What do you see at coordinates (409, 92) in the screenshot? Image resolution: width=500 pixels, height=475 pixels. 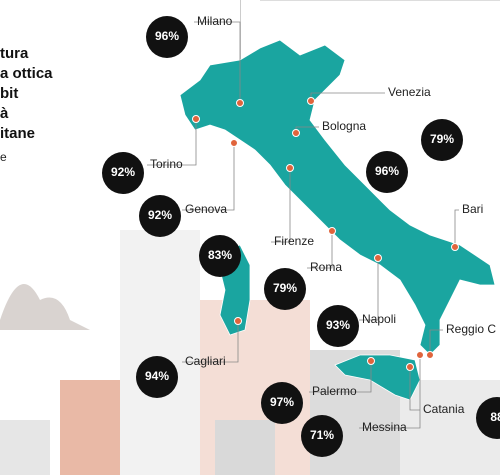 I see `city-name: Venezia` at bounding box center [409, 92].